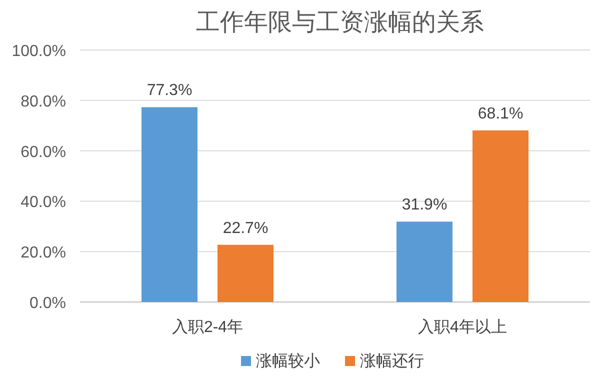 This screenshot has height=378, width=596. I want to click on legend-label: 涨幅还行, so click(392, 361).